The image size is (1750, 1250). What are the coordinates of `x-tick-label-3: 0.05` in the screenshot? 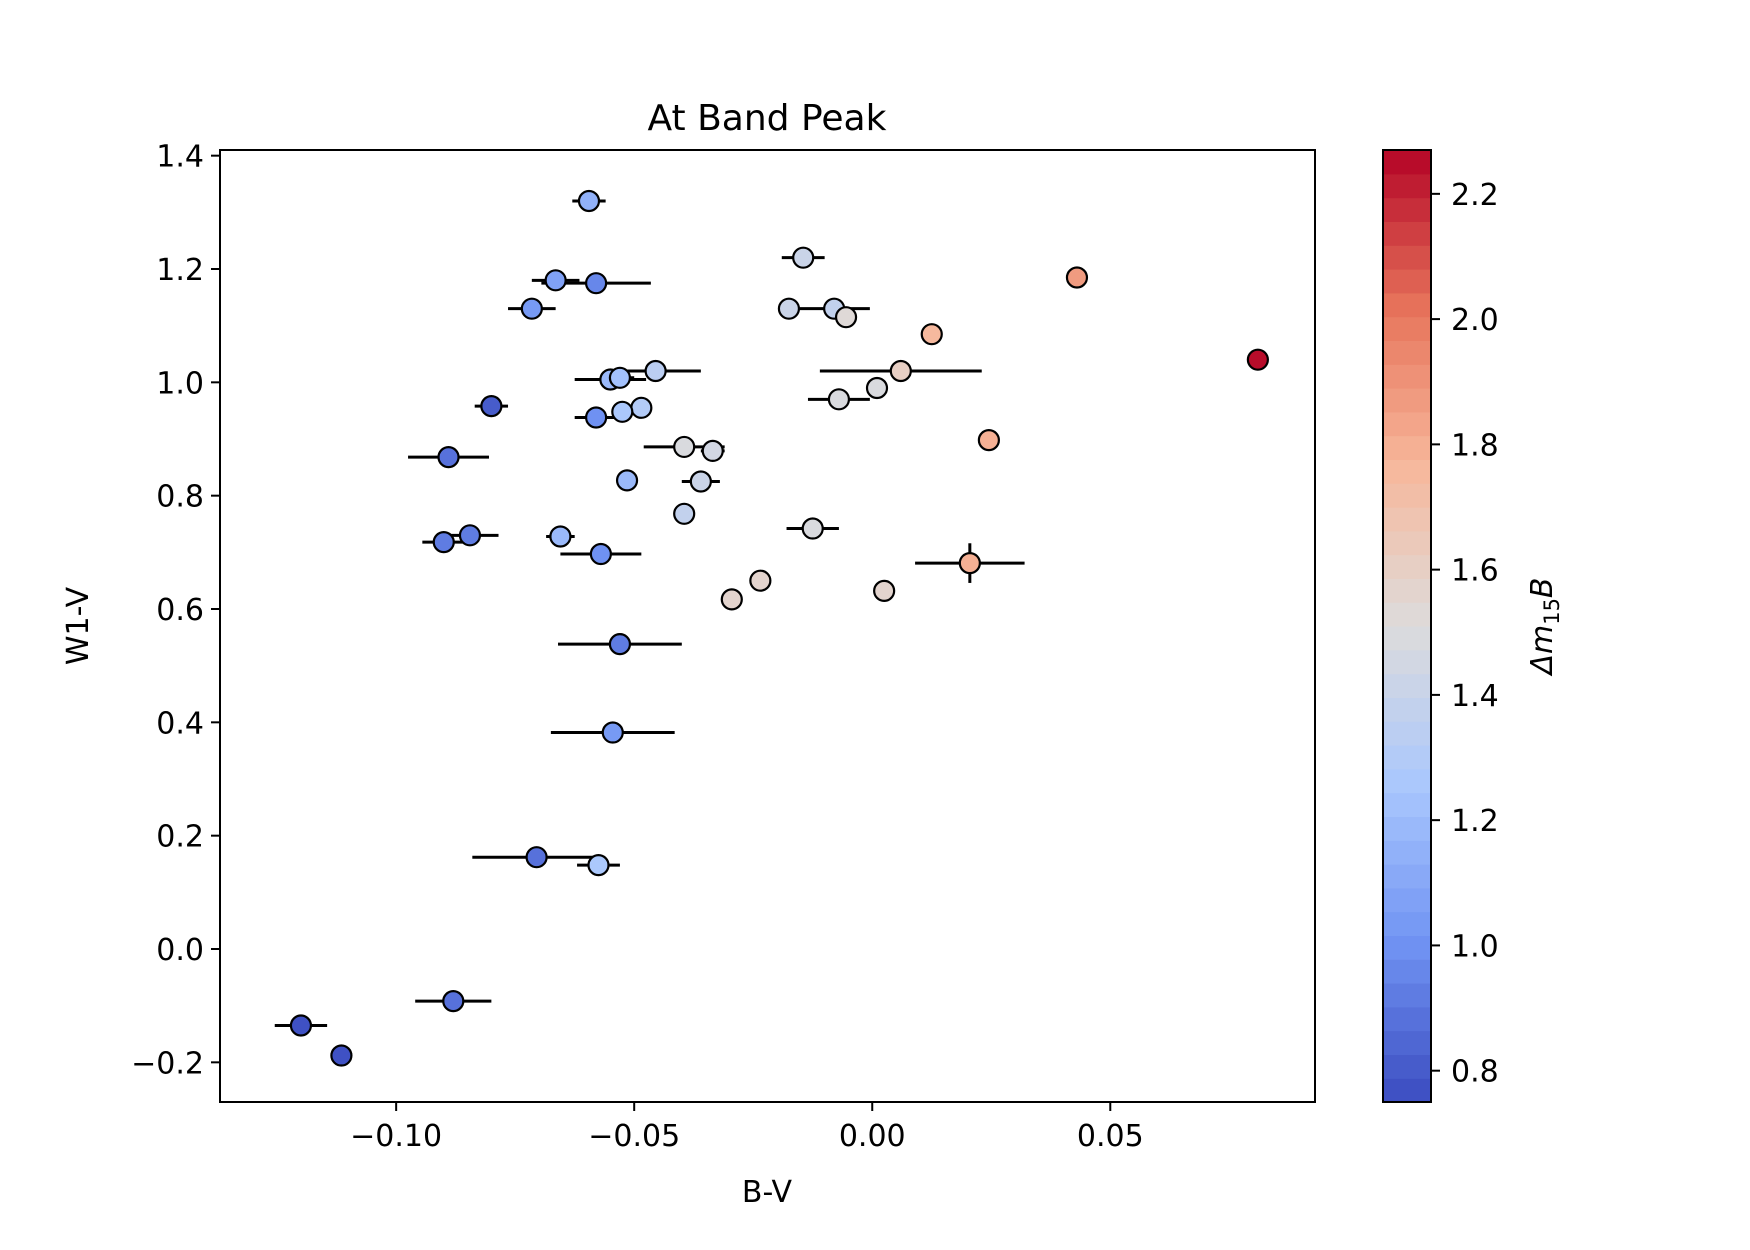 It's located at (1110, 1136).